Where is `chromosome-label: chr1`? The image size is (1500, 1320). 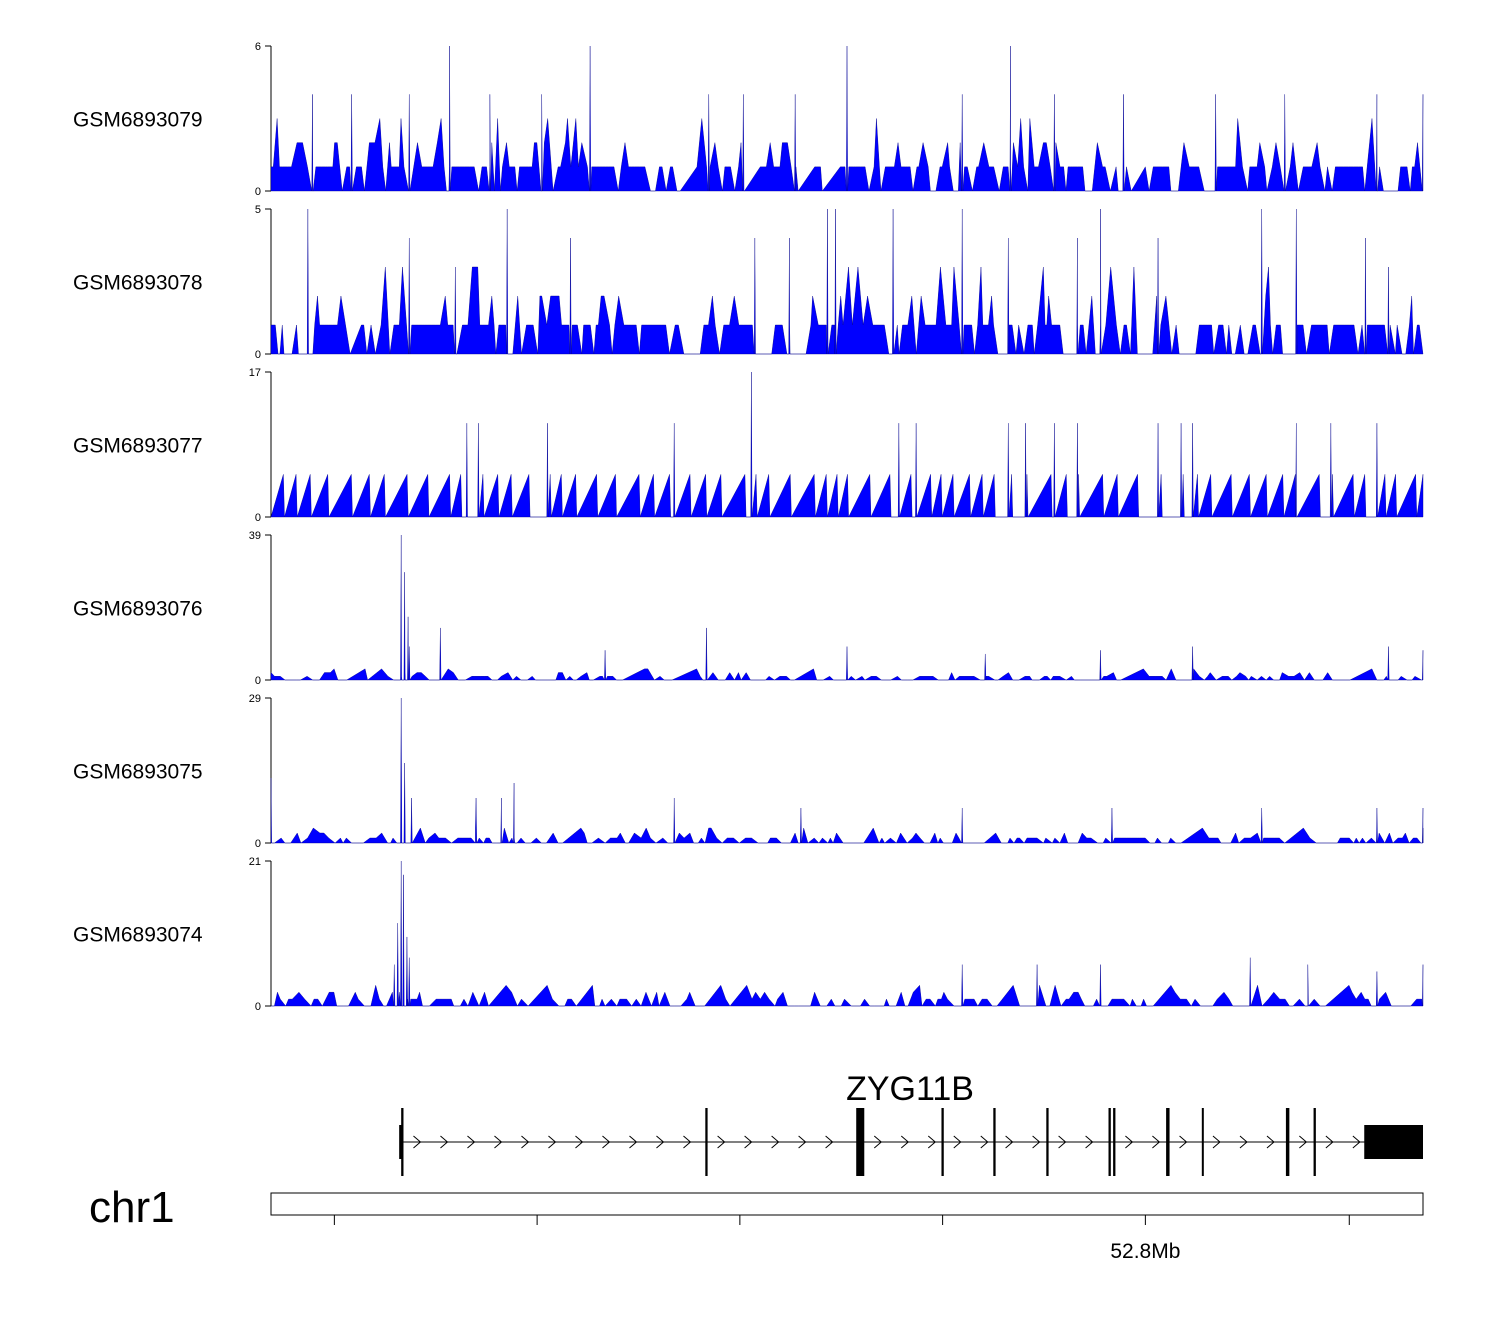
chromosome-label: chr1 is located at coordinates (132, 1207).